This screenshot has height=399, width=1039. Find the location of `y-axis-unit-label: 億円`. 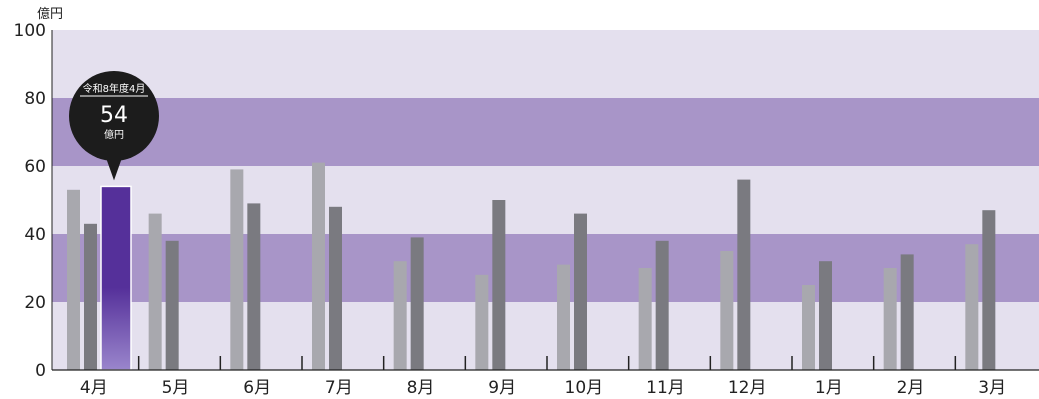

y-axis-unit-label: 億円 is located at coordinates (50, 14).